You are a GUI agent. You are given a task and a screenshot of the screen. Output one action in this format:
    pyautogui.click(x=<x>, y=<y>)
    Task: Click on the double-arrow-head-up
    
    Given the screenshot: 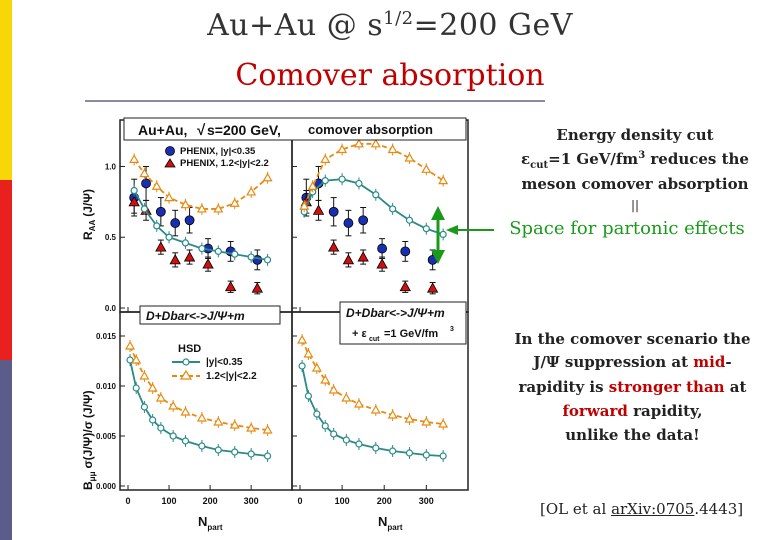 What is the action you would take?
    pyautogui.click(x=438, y=213)
    